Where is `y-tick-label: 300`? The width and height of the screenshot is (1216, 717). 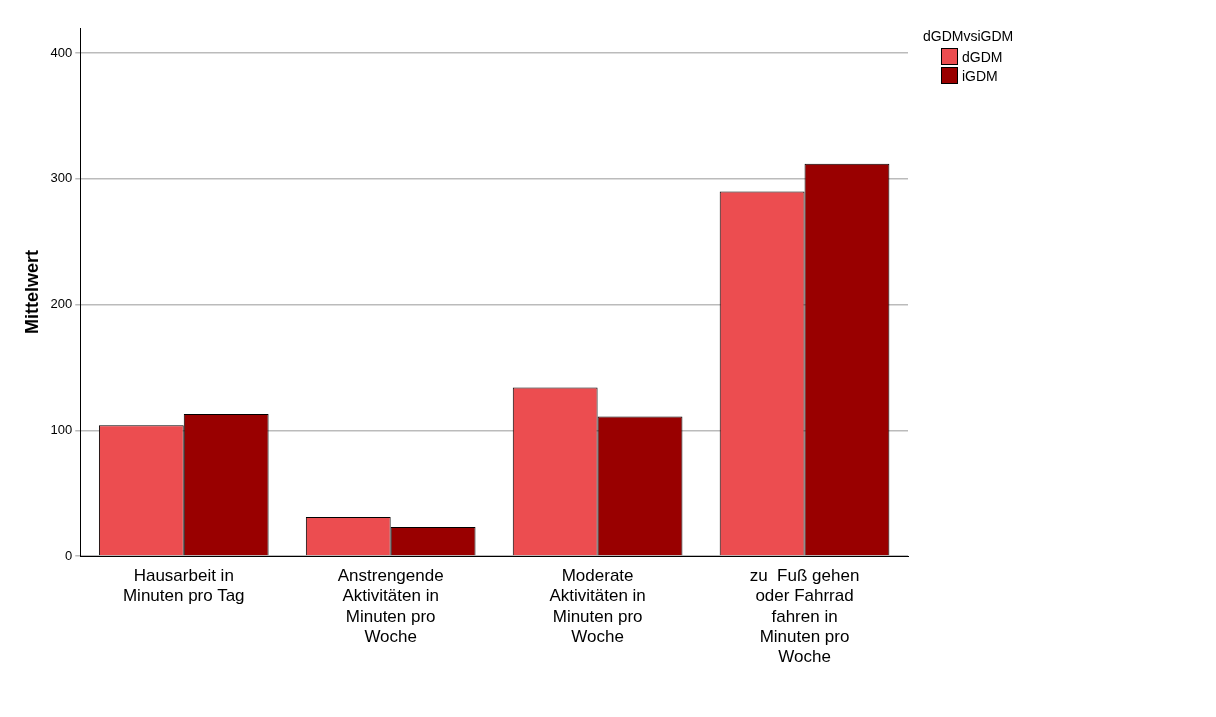
y-tick-label: 300 is located at coordinates (61, 178).